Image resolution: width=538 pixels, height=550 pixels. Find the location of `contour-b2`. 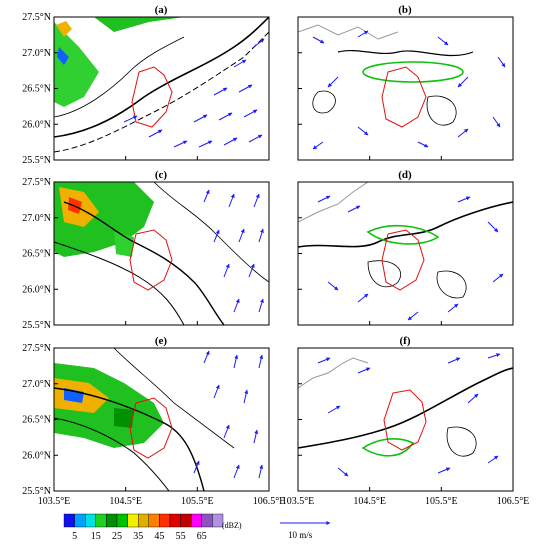

contour-b2 is located at coordinates (324, 102).